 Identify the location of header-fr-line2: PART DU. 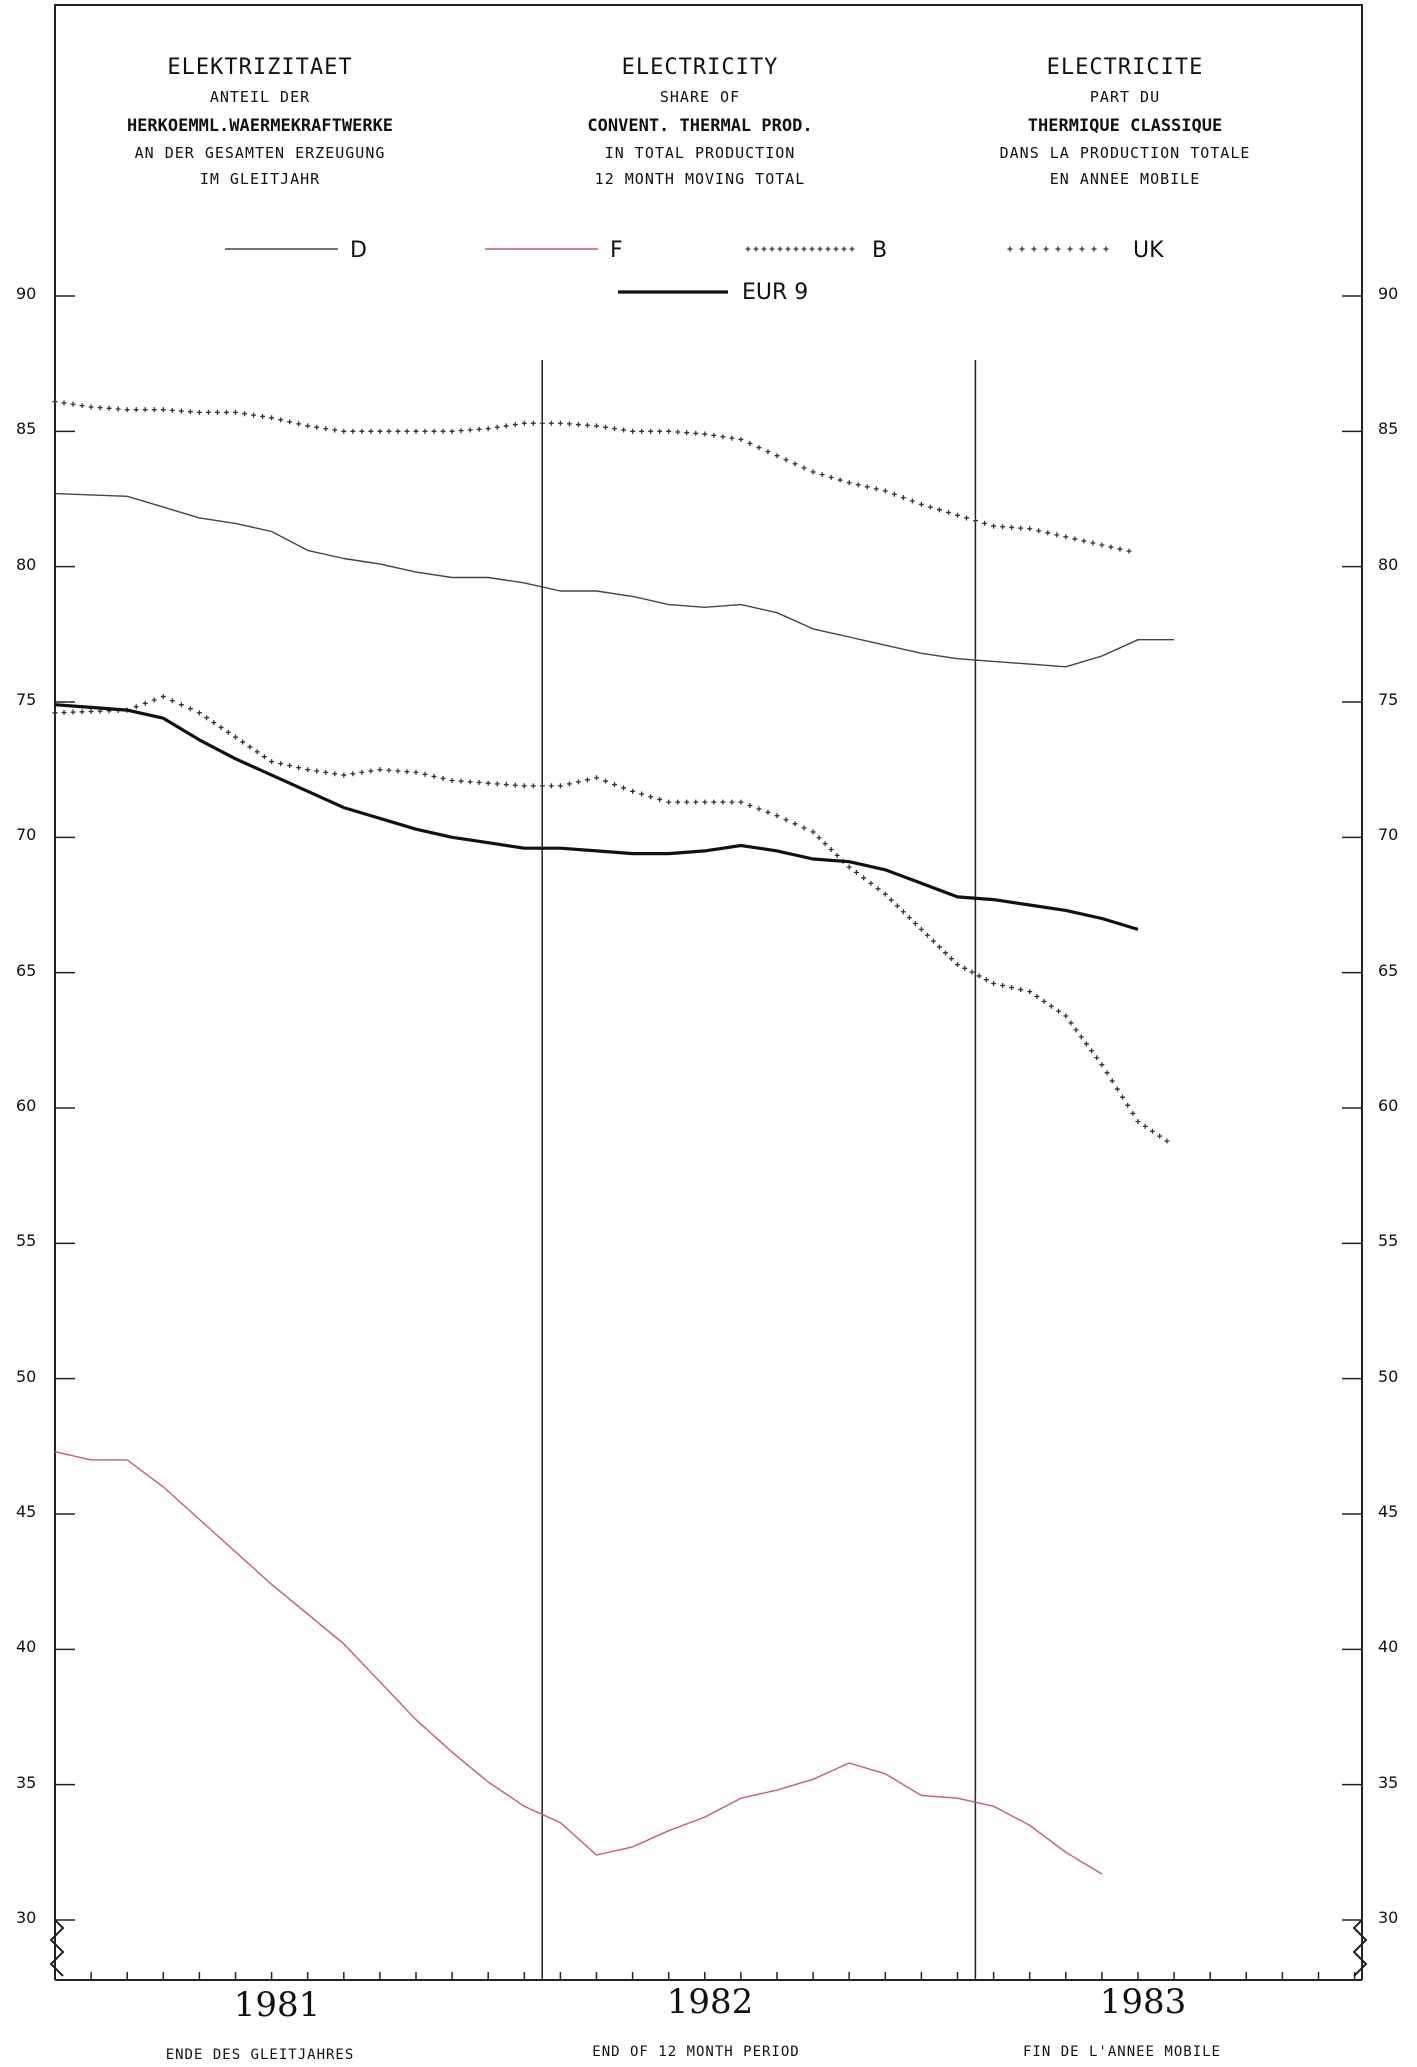
(1125, 97).